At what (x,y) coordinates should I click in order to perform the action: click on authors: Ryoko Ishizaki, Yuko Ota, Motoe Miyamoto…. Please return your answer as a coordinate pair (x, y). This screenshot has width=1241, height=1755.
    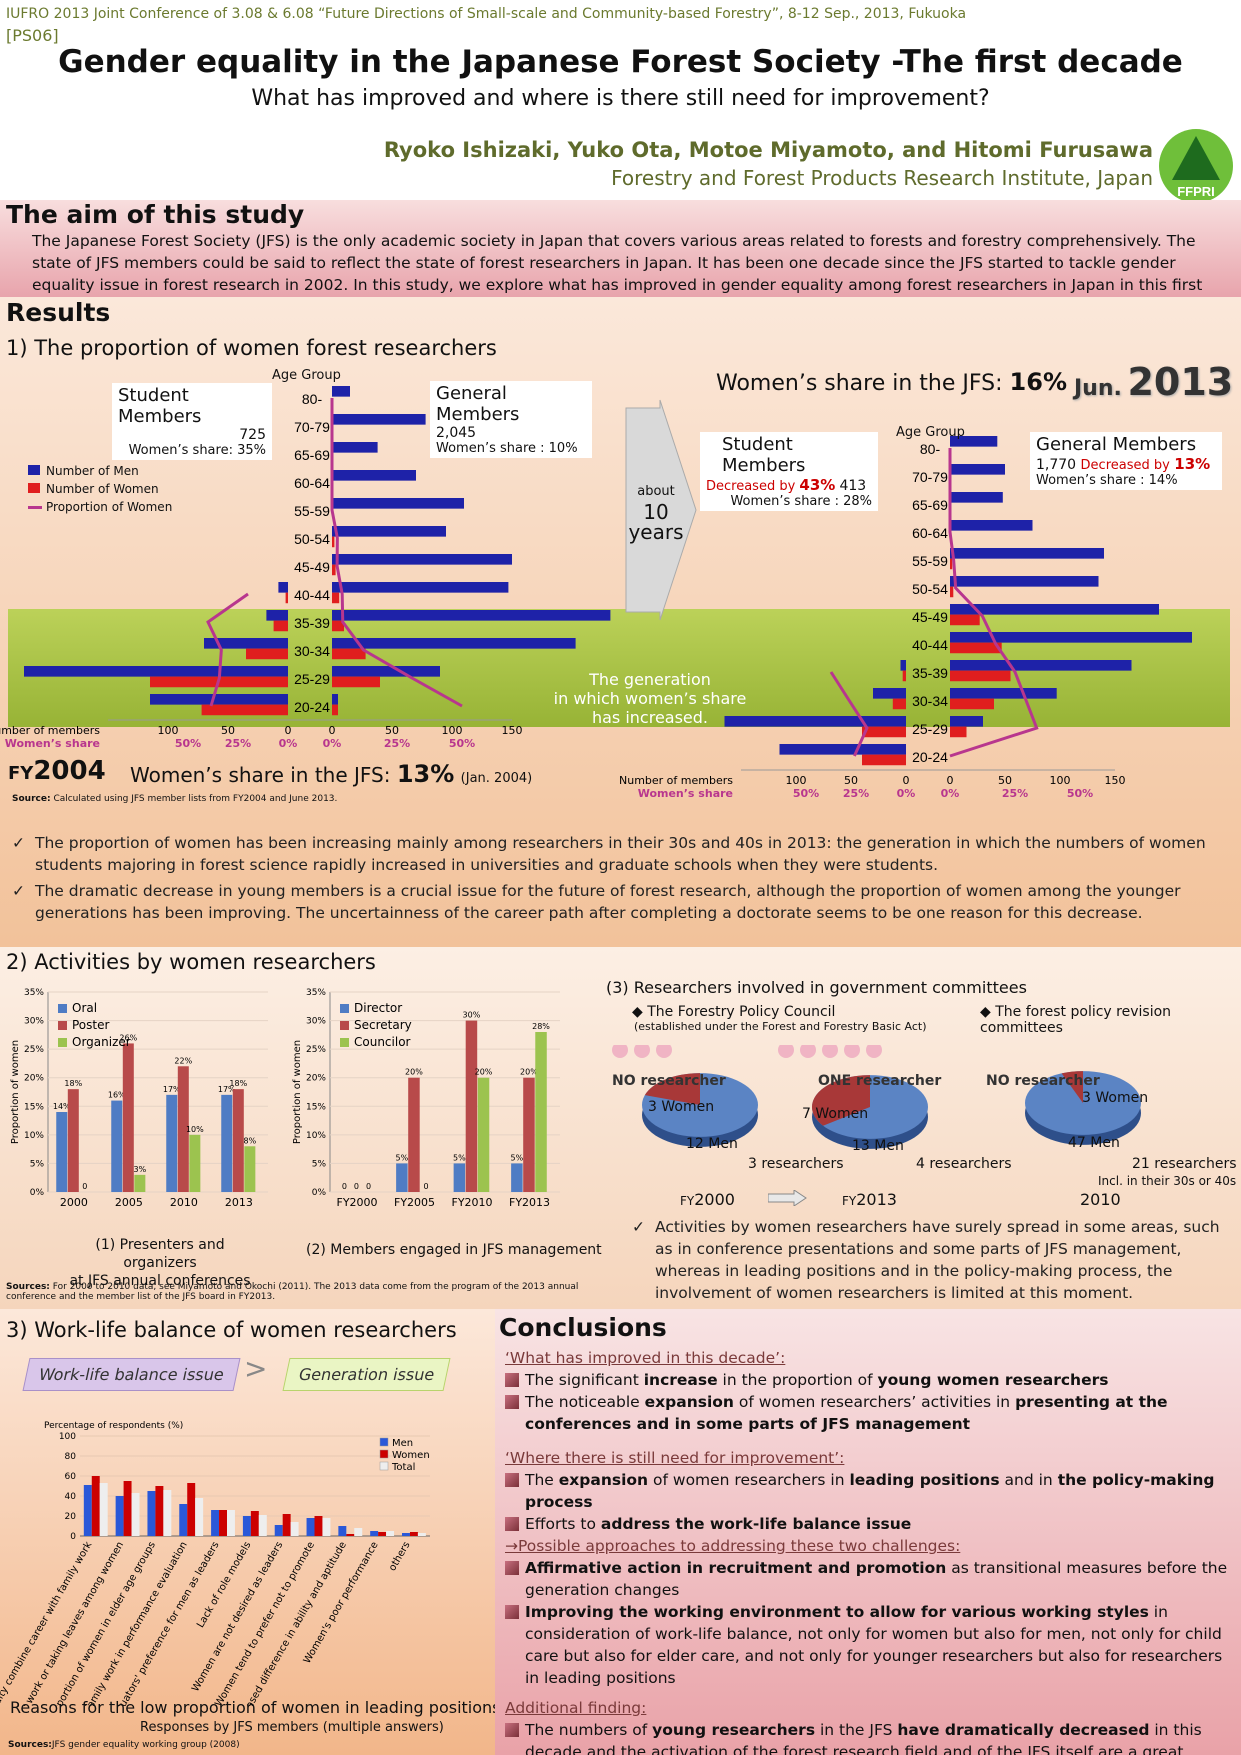
    Looking at the image, I should click on (768, 150).